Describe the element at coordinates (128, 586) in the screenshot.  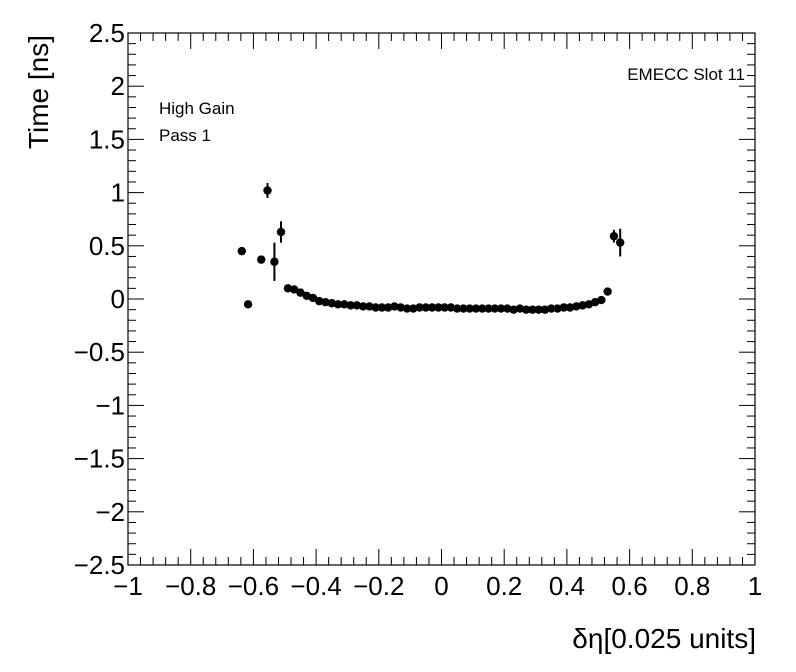
I see `x-tick-label: −1` at that location.